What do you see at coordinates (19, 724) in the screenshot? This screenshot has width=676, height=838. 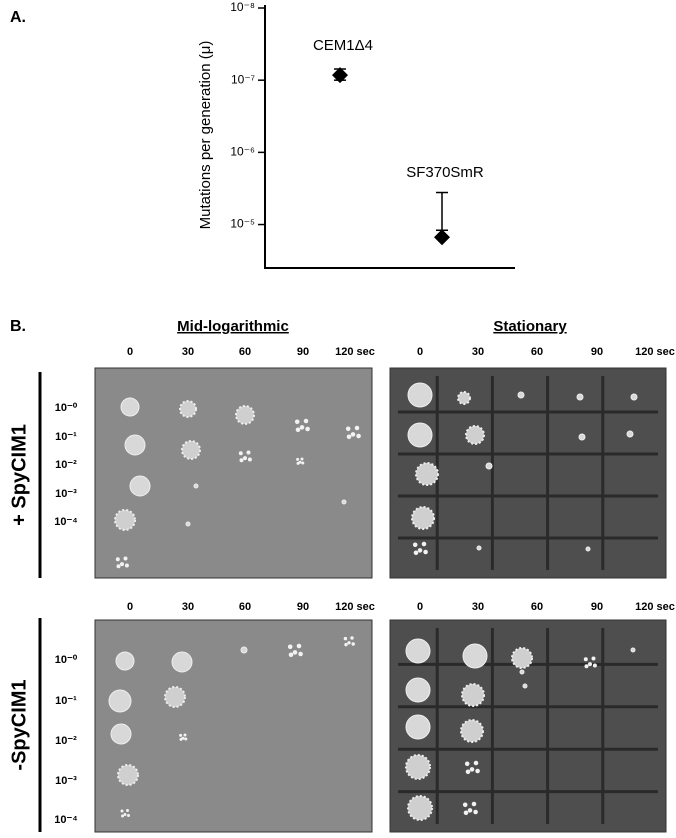 I see `strain-label: -SpyCIM1` at bounding box center [19, 724].